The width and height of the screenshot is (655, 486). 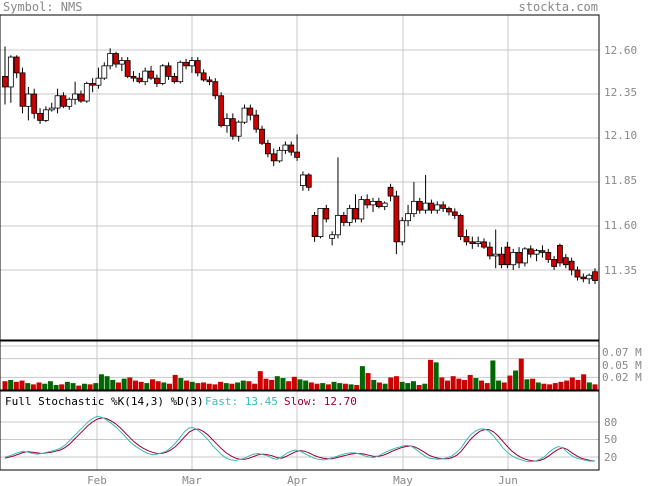 I want to click on month-label-mar: Mar, so click(x=192, y=480).